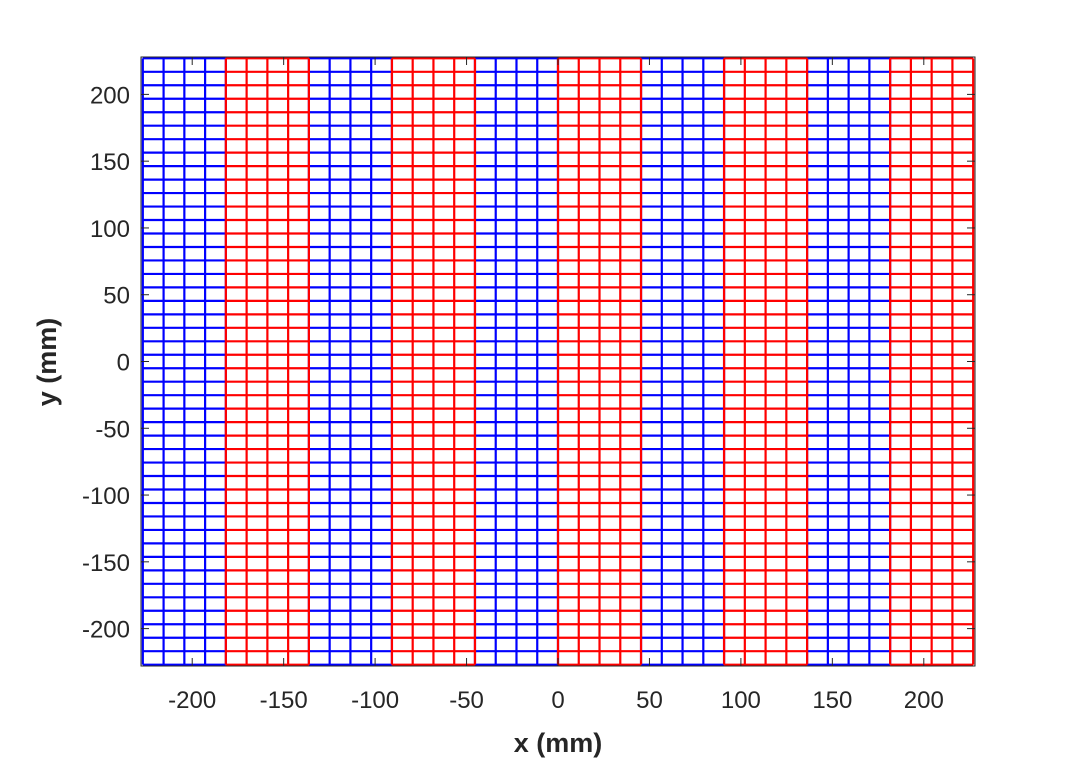 This screenshot has width=1080, height=760. What do you see at coordinates (47, 362) in the screenshot?
I see `y-axis-label: y (mm)` at bounding box center [47, 362].